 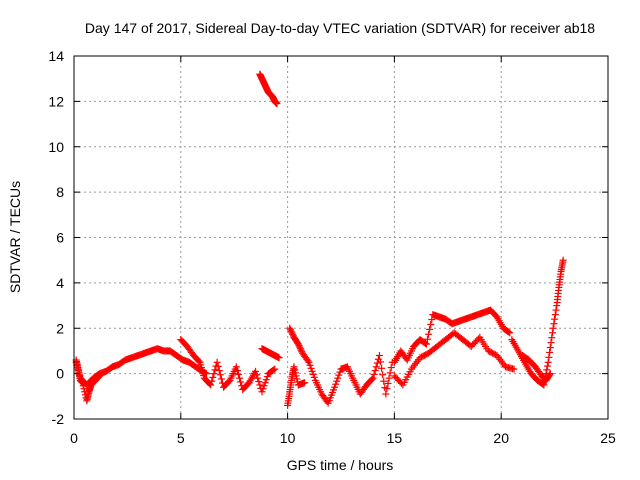 What do you see at coordinates (60, 374) in the screenshot?
I see `y-tick-label: 0` at bounding box center [60, 374].